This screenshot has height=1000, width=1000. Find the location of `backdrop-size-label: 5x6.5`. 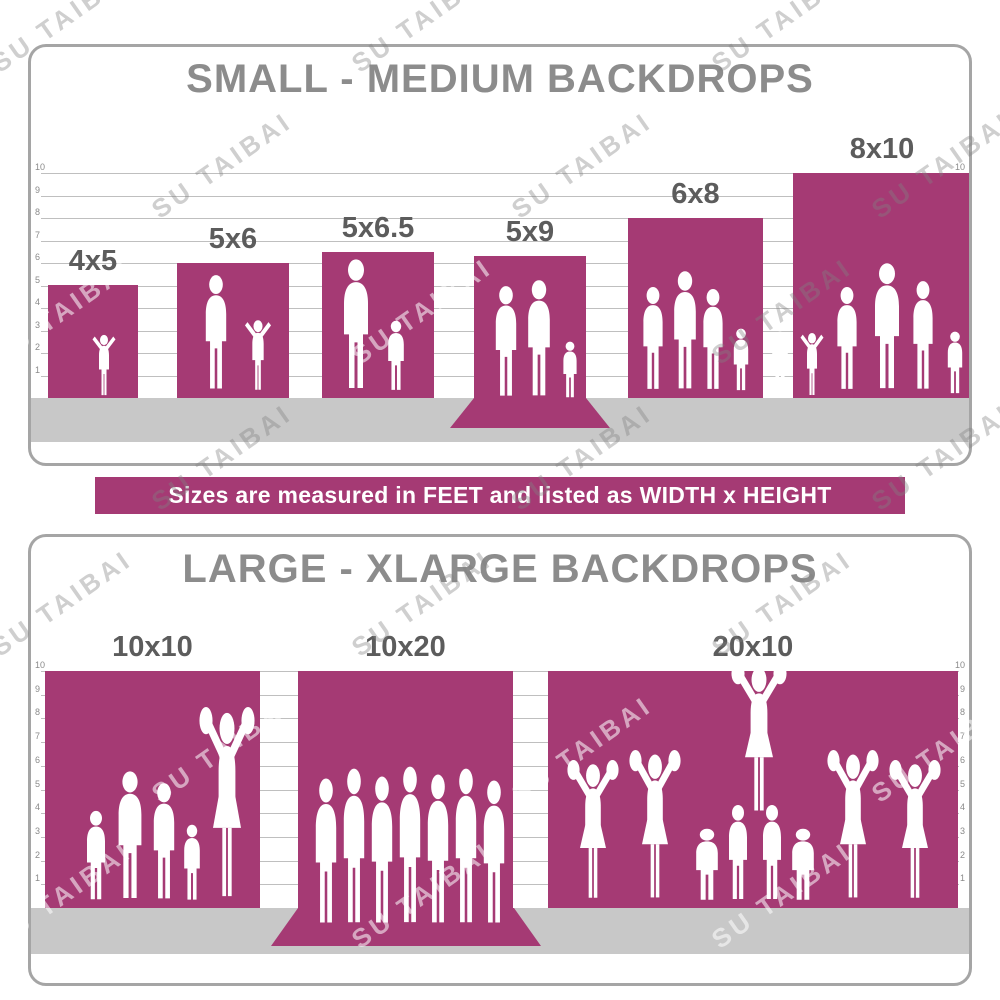

backdrop-size-label: 5x6.5 is located at coordinates (378, 228).